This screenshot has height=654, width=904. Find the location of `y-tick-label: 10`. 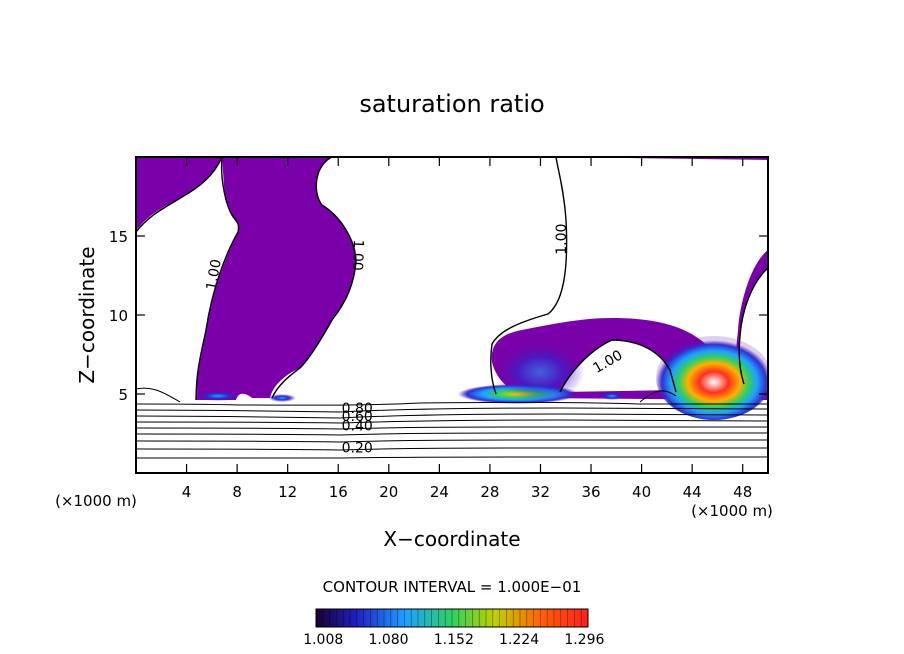

y-tick-label: 10 is located at coordinates (118, 316).